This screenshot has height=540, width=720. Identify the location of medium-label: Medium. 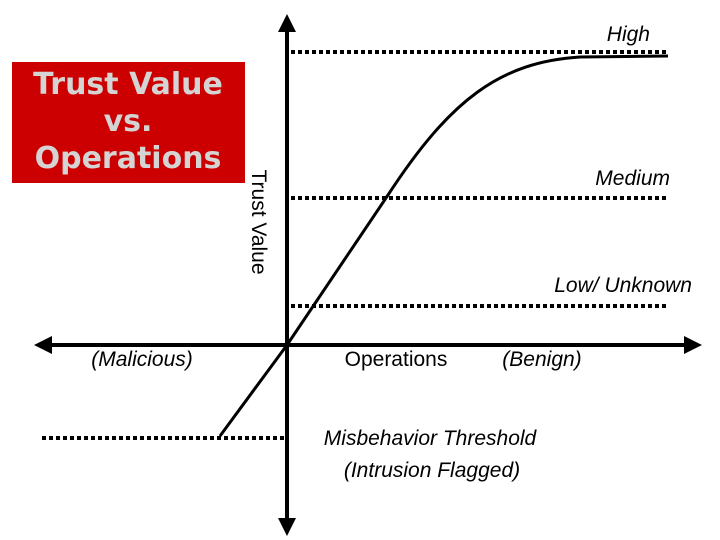
(632, 178).